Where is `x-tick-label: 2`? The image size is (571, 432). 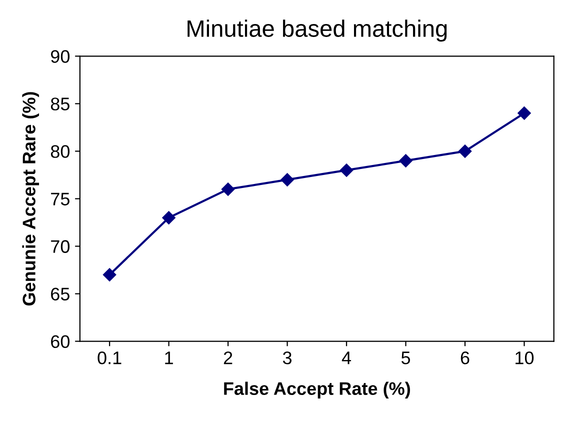
x-tick-label: 2 is located at coordinates (228, 357).